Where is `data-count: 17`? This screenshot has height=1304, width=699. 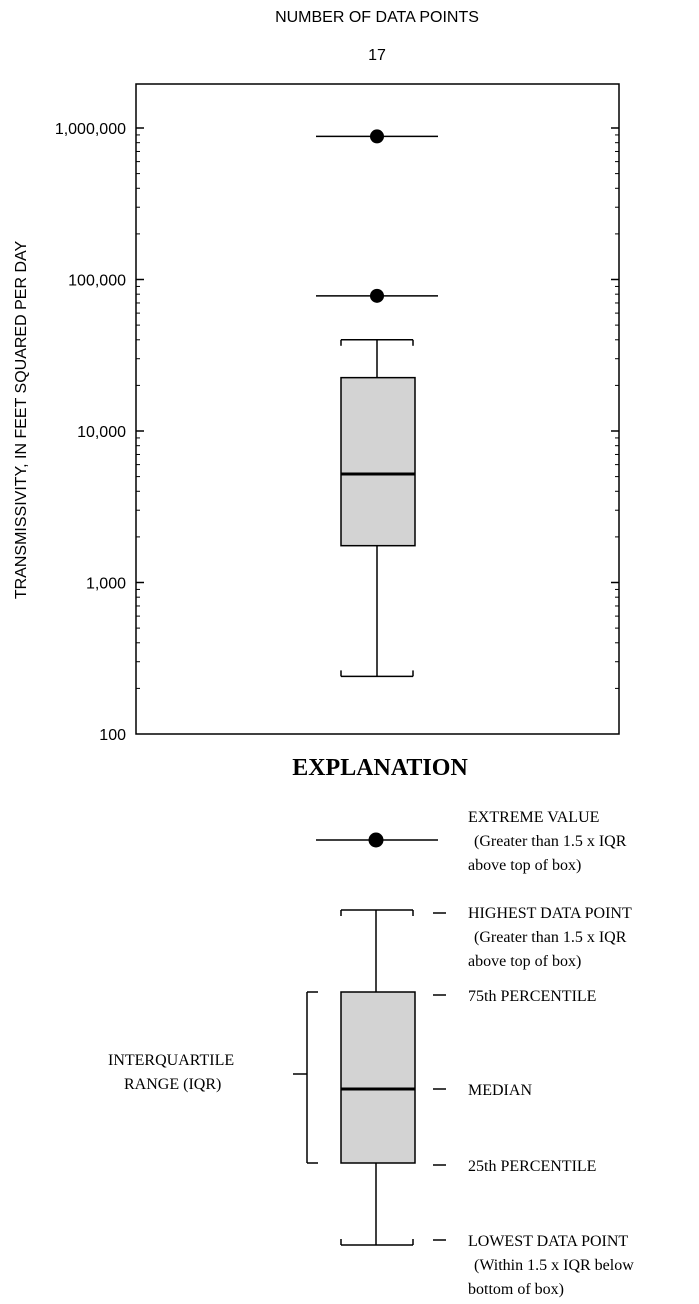
data-count: 17 is located at coordinates (377, 55).